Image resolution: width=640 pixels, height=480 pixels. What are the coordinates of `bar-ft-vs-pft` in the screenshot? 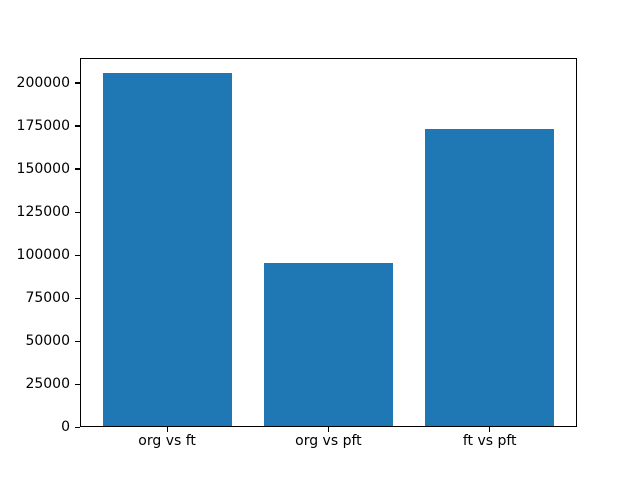 It's located at (490, 277).